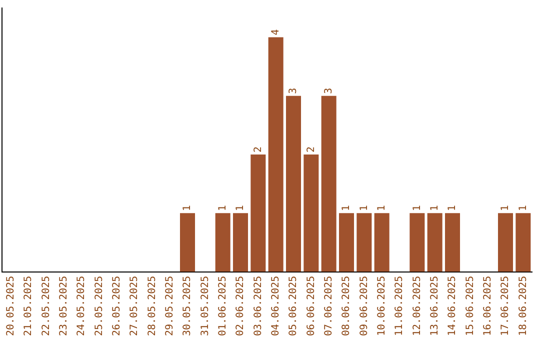  What do you see at coordinates (82, 306) in the screenshot?
I see `x-tick-label: 24.05.2025` at bounding box center [82, 306].